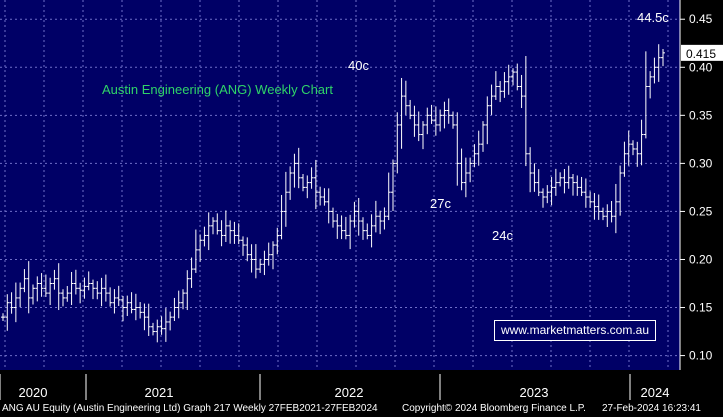 This screenshot has height=417, width=723. What do you see at coordinates (701, 67) in the screenshot?
I see `y-tick-label: 0.40` at bounding box center [701, 67].